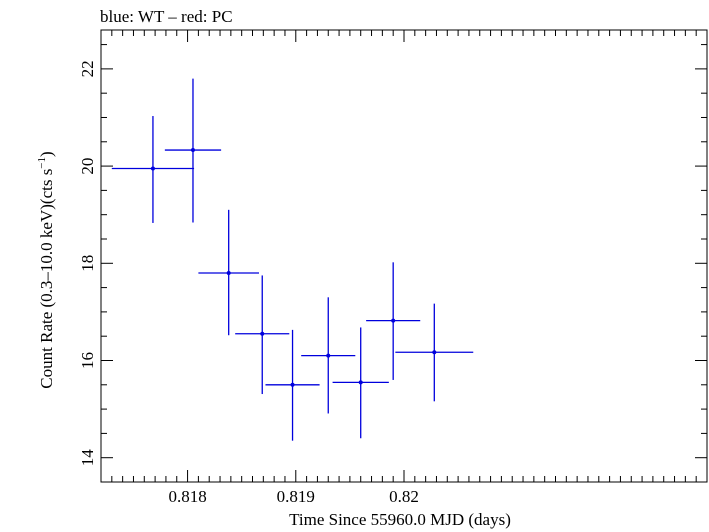 This screenshot has width=709, height=532. Describe the element at coordinates (87, 166) in the screenshot. I see `y-tick-label: 20` at that location.